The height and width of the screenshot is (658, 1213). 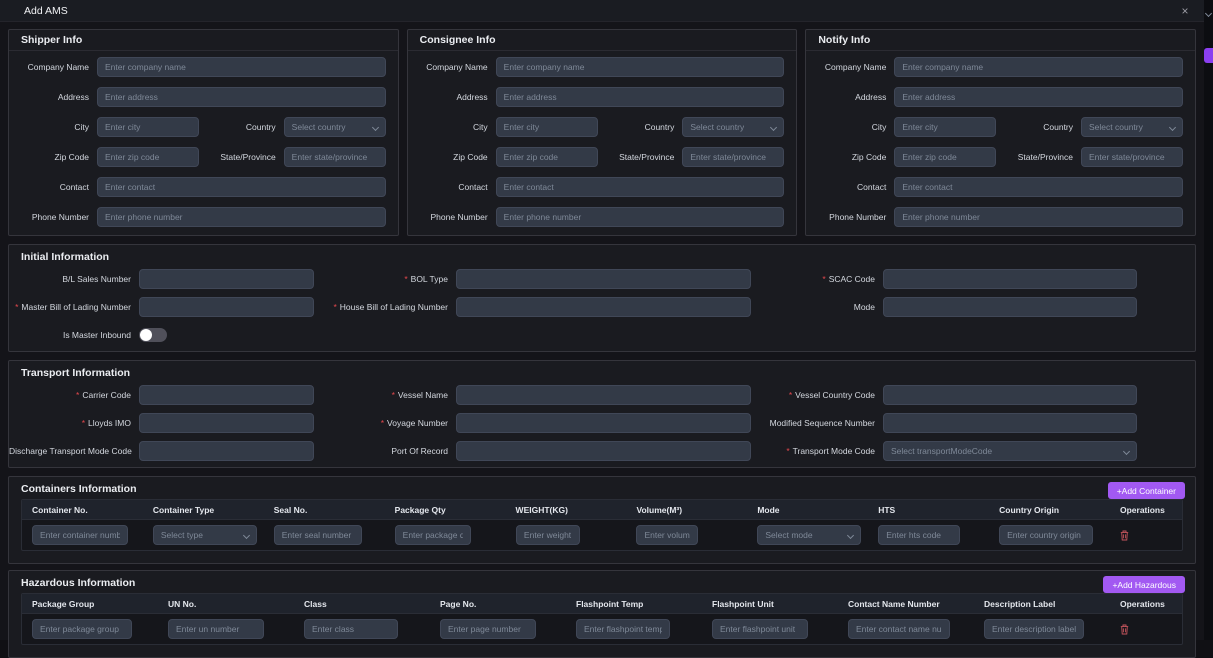 What do you see at coordinates (480, 127) in the screenshot?
I see `city-label: City` at bounding box center [480, 127].